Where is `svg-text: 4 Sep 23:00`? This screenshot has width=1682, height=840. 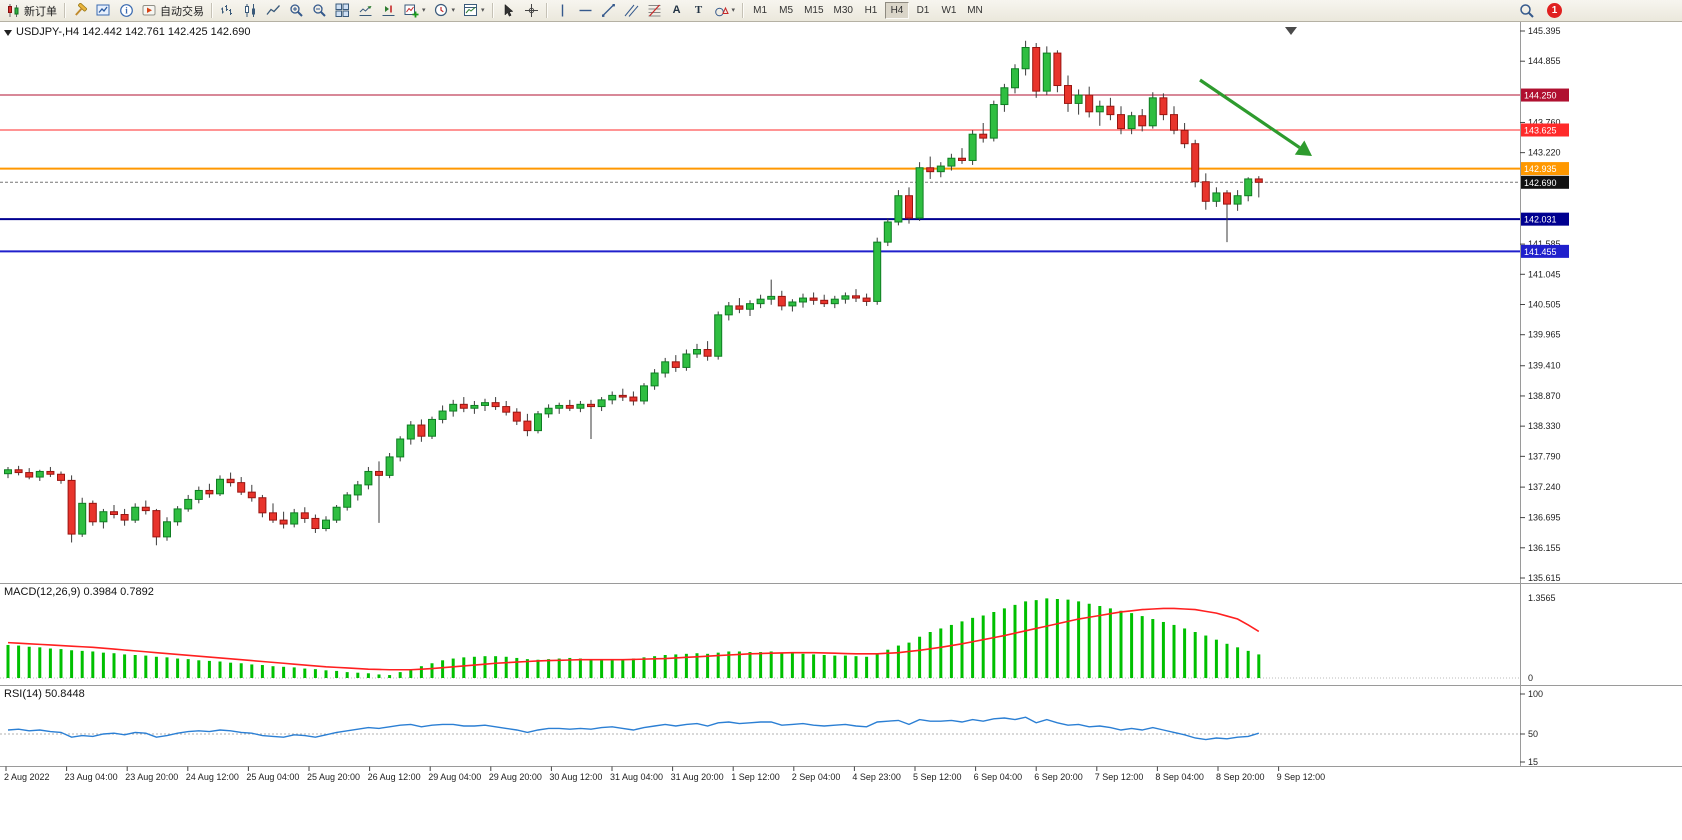
svg-text: 4 Sep 23:00 is located at coordinates (876, 777).